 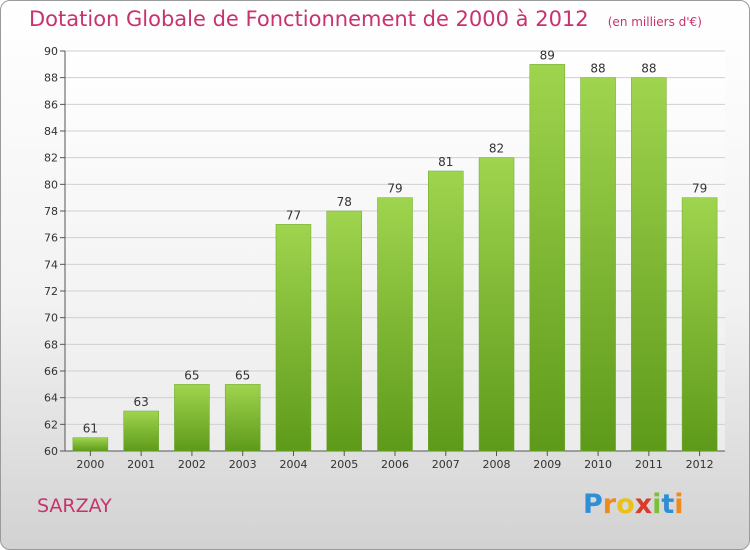 I want to click on logo-letter: t, so click(x=668, y=504).